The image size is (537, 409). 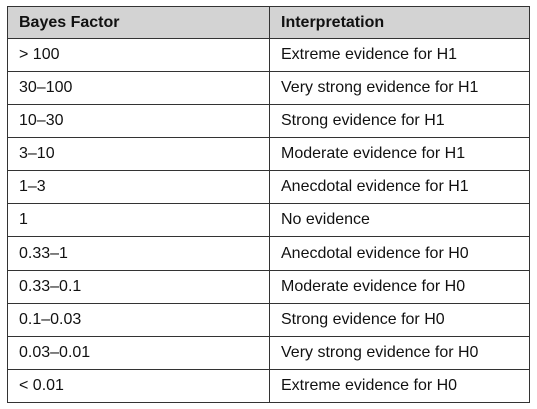 I want to click on table-row: 3–10 Moderate evidence for H1, so click(x=268, y=154).